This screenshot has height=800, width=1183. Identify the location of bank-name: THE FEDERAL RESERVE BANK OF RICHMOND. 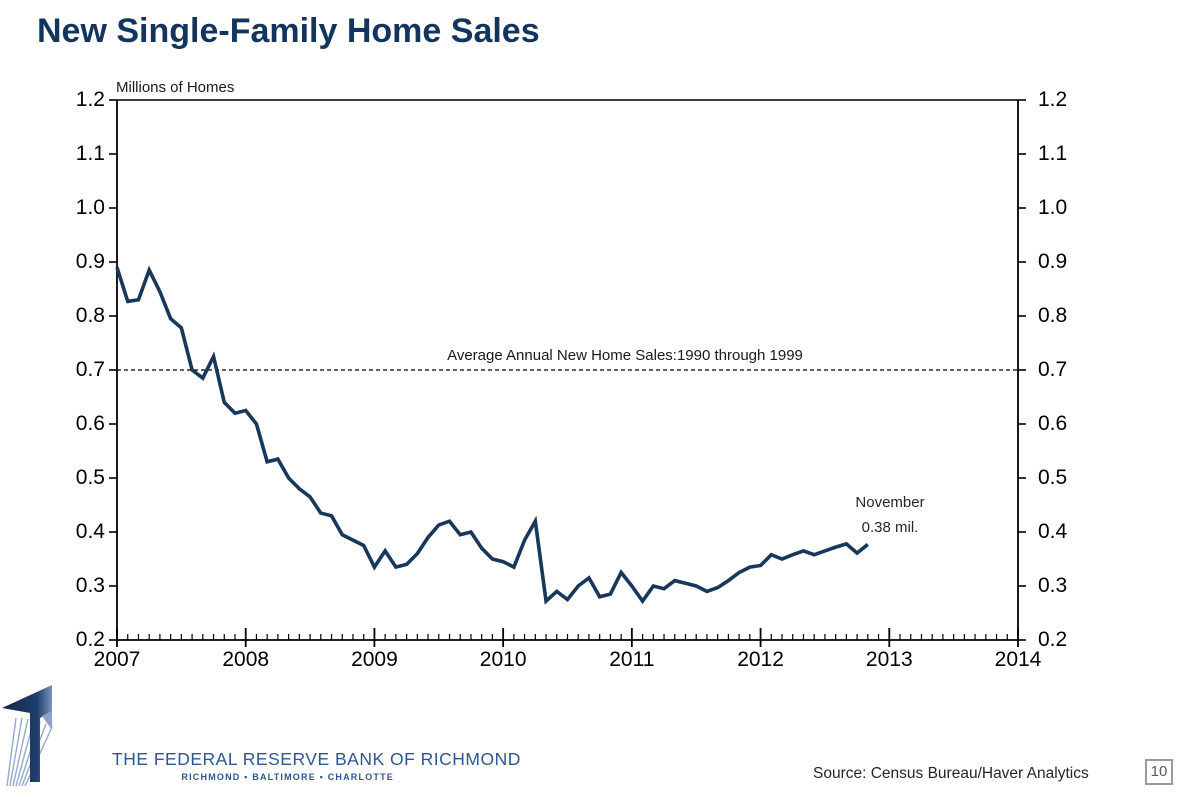
(316, 759).